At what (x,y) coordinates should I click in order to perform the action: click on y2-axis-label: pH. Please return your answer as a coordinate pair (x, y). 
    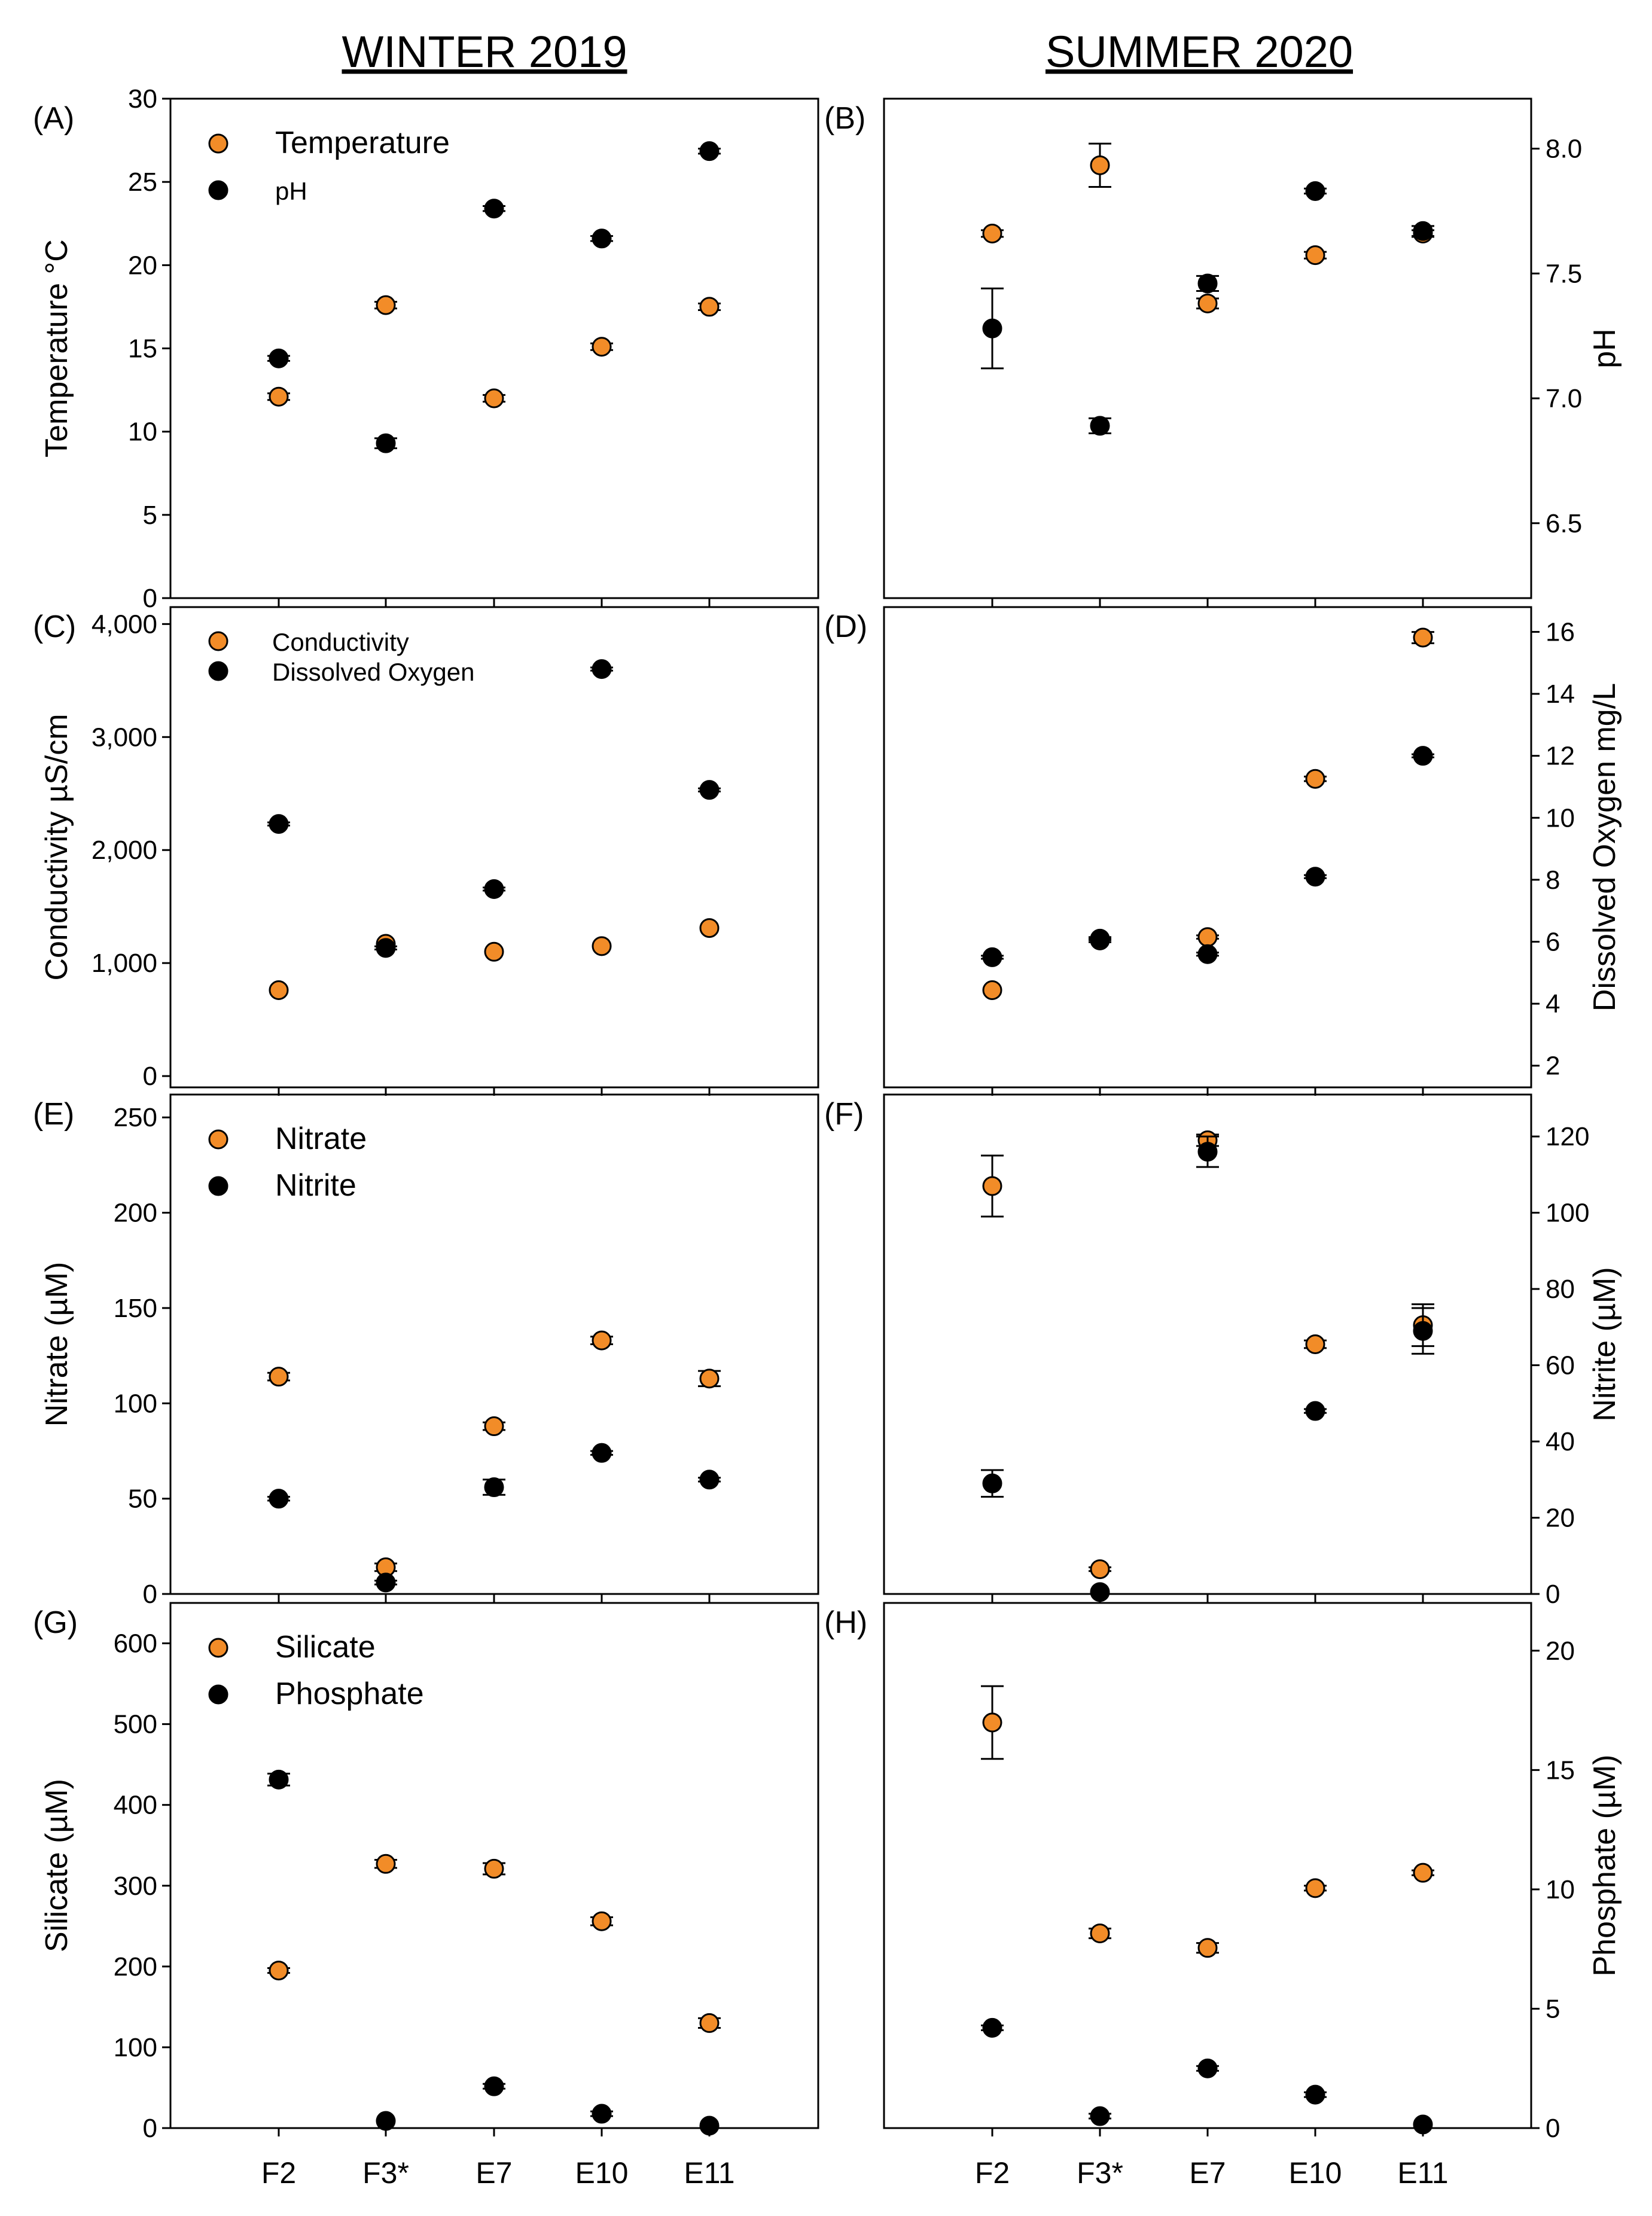
    Looking at the image, I should click on (1604, 348).